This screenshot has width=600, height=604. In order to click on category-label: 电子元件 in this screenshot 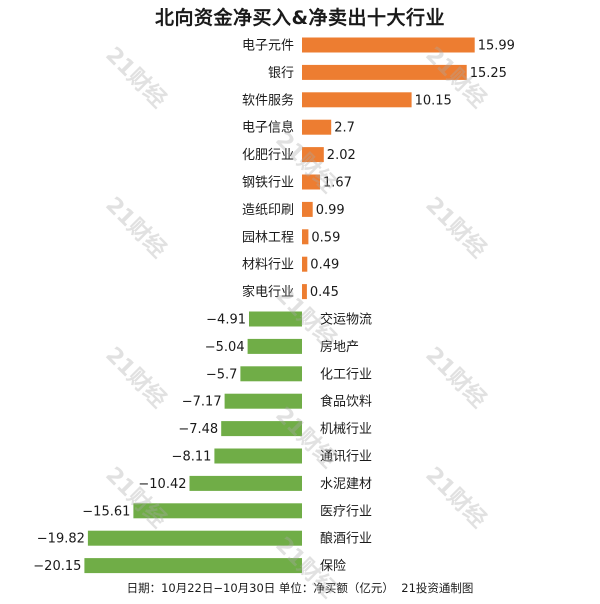, I will do `click(268, 46)`.